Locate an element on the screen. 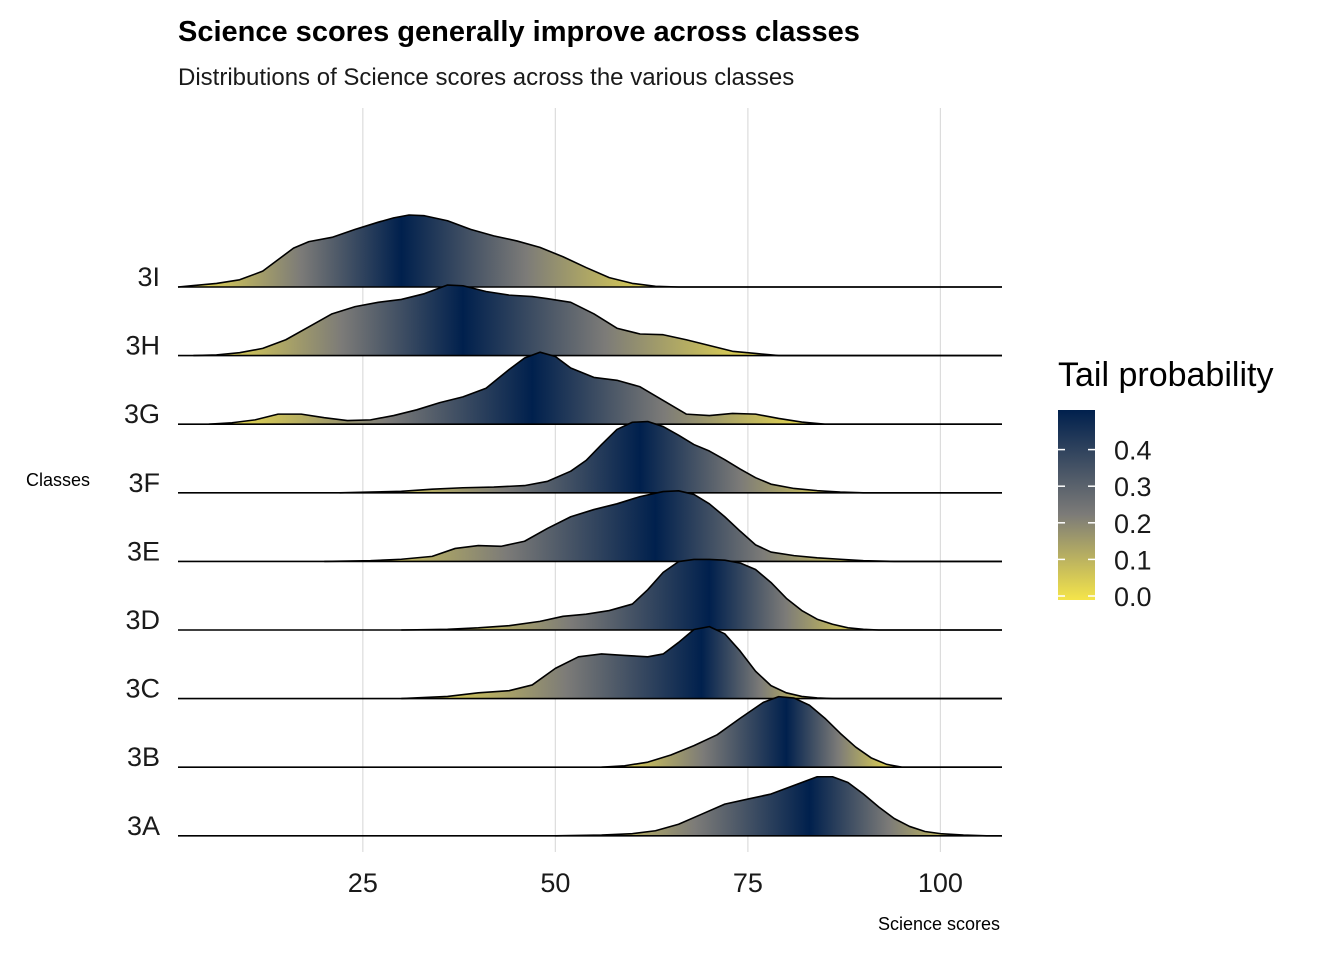 This screenshot has width=1344, height=960. y-tick-label: 3G is located at coordinates (142, 414).